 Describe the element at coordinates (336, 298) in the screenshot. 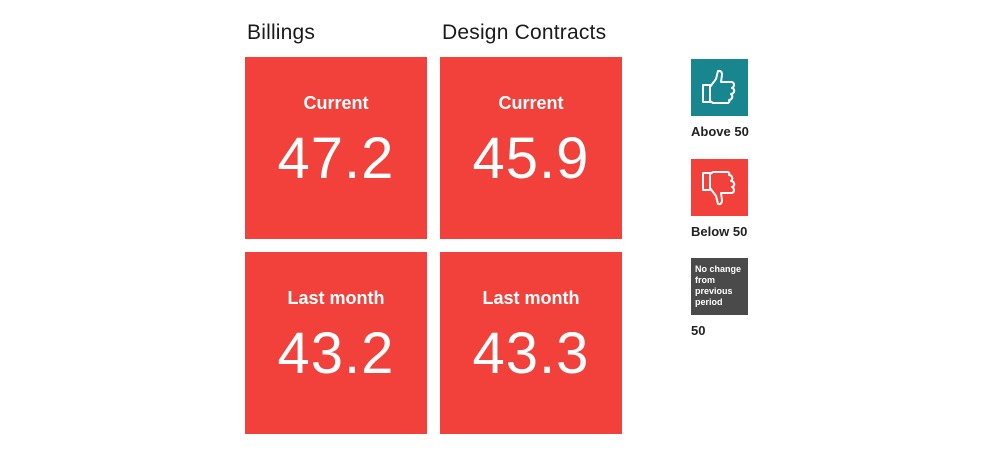

I see `billings-last-month-label: Last month` at that location.